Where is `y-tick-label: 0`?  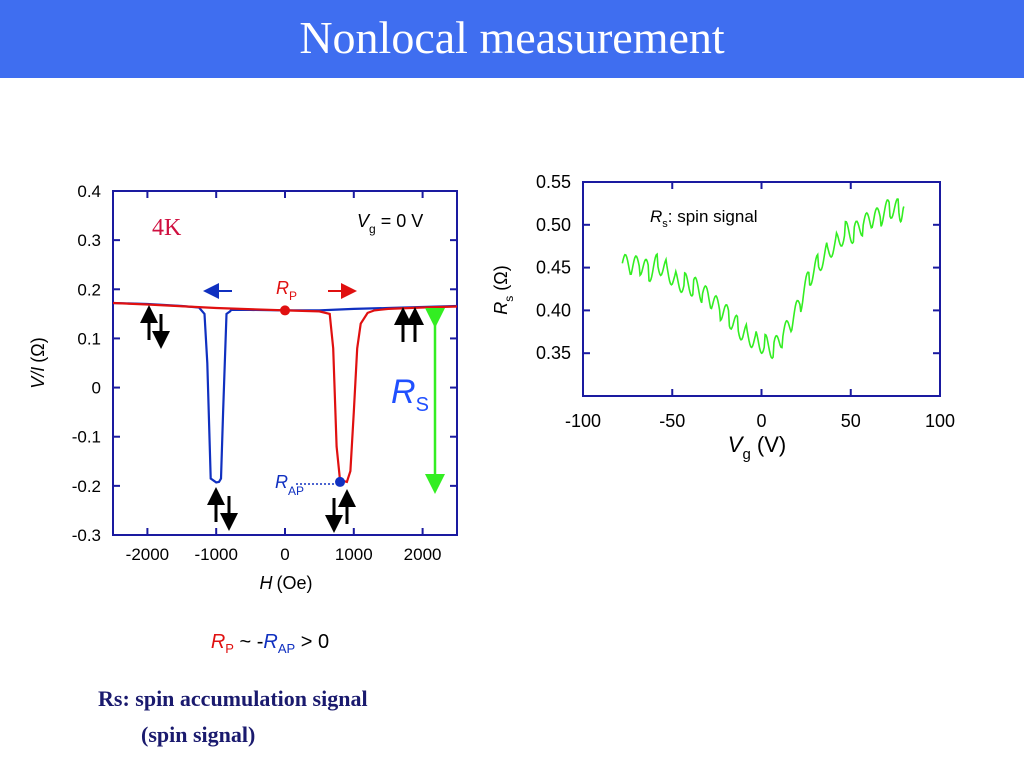
y-tick-label: 0 is located at coordinates (96, 388).